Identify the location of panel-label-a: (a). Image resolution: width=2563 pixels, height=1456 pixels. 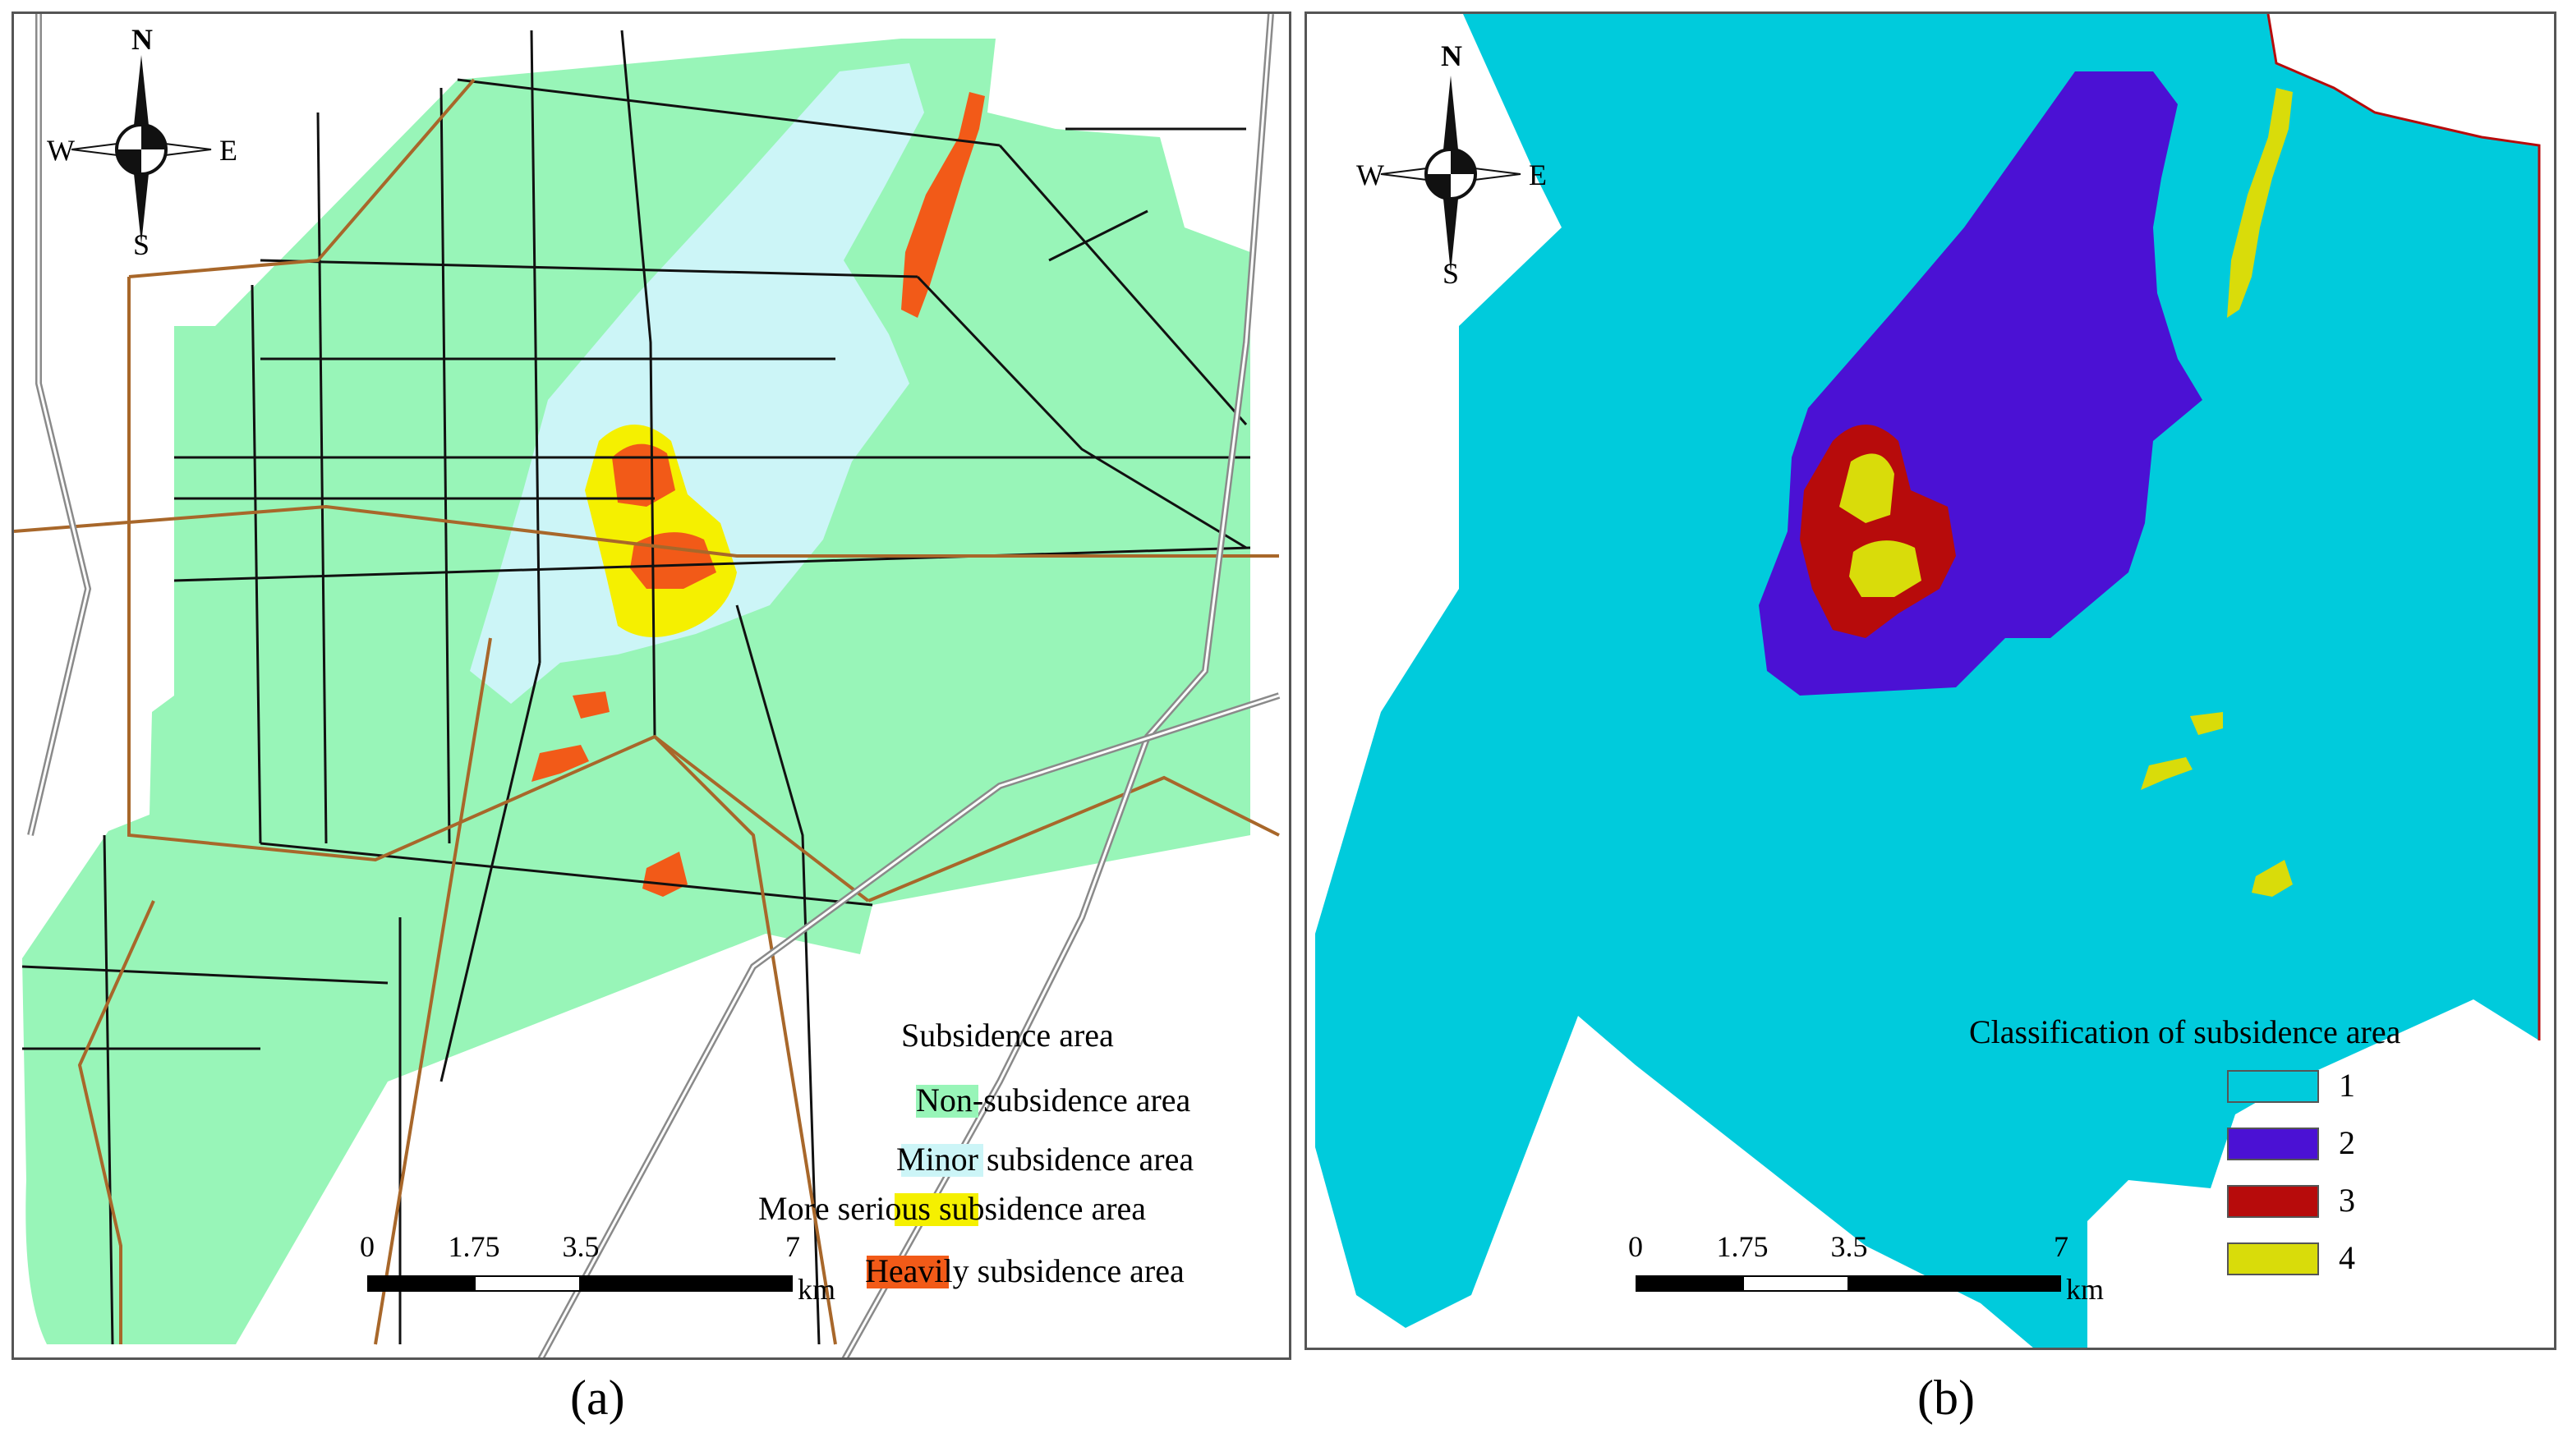
(597, 1398).